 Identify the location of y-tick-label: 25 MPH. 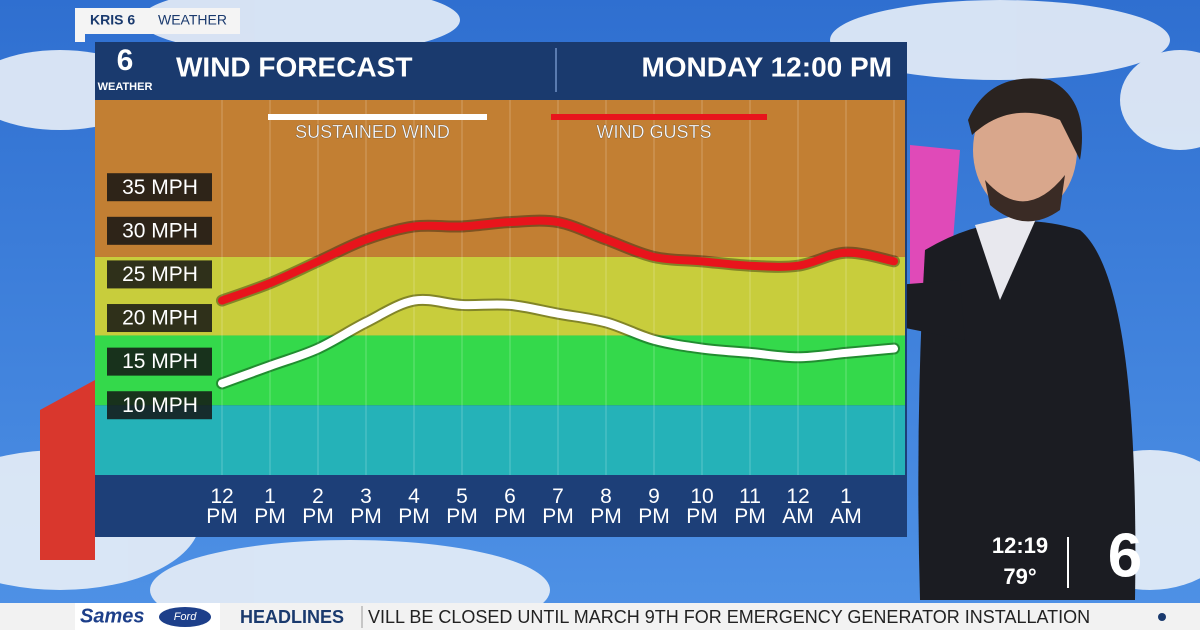
(160, 274).